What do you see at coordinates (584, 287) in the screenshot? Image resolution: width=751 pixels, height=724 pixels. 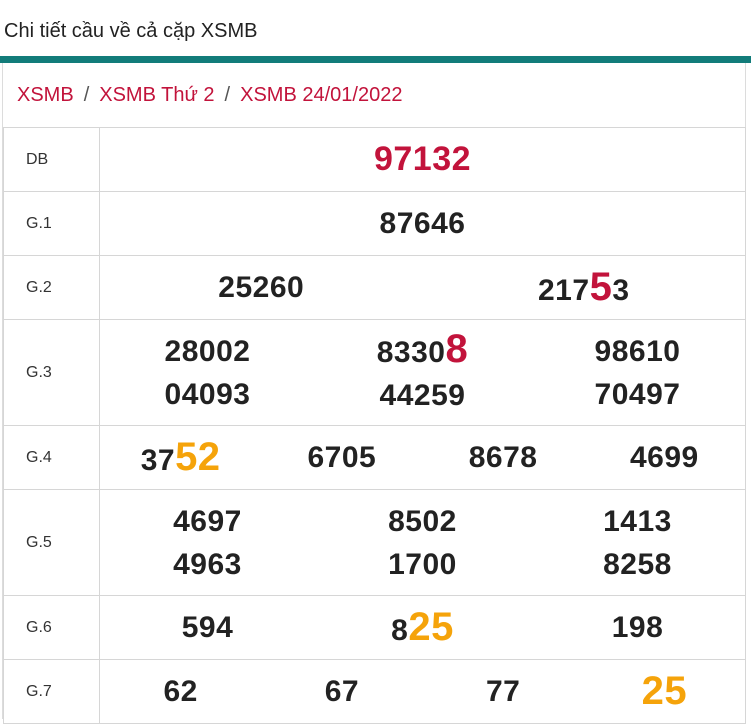 I see `prize-number: 21753` at bounding box center [584, 287].